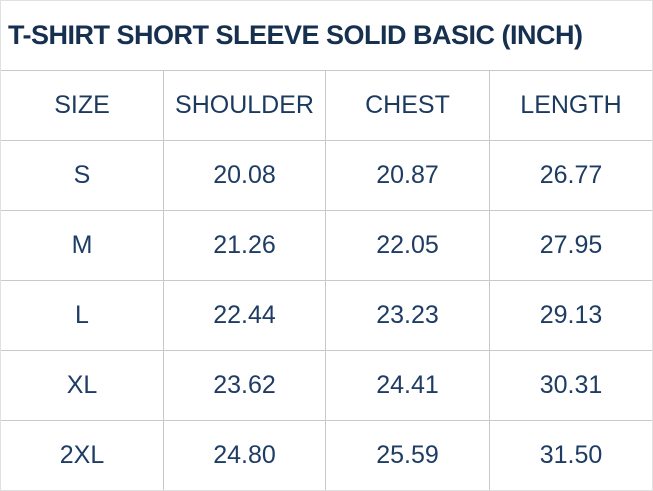 This screenshot has height=491, width=653. Describe the element at coordinates (570, 245) in the screenshot. I see `row-m-length-value: 27.95` at that location.